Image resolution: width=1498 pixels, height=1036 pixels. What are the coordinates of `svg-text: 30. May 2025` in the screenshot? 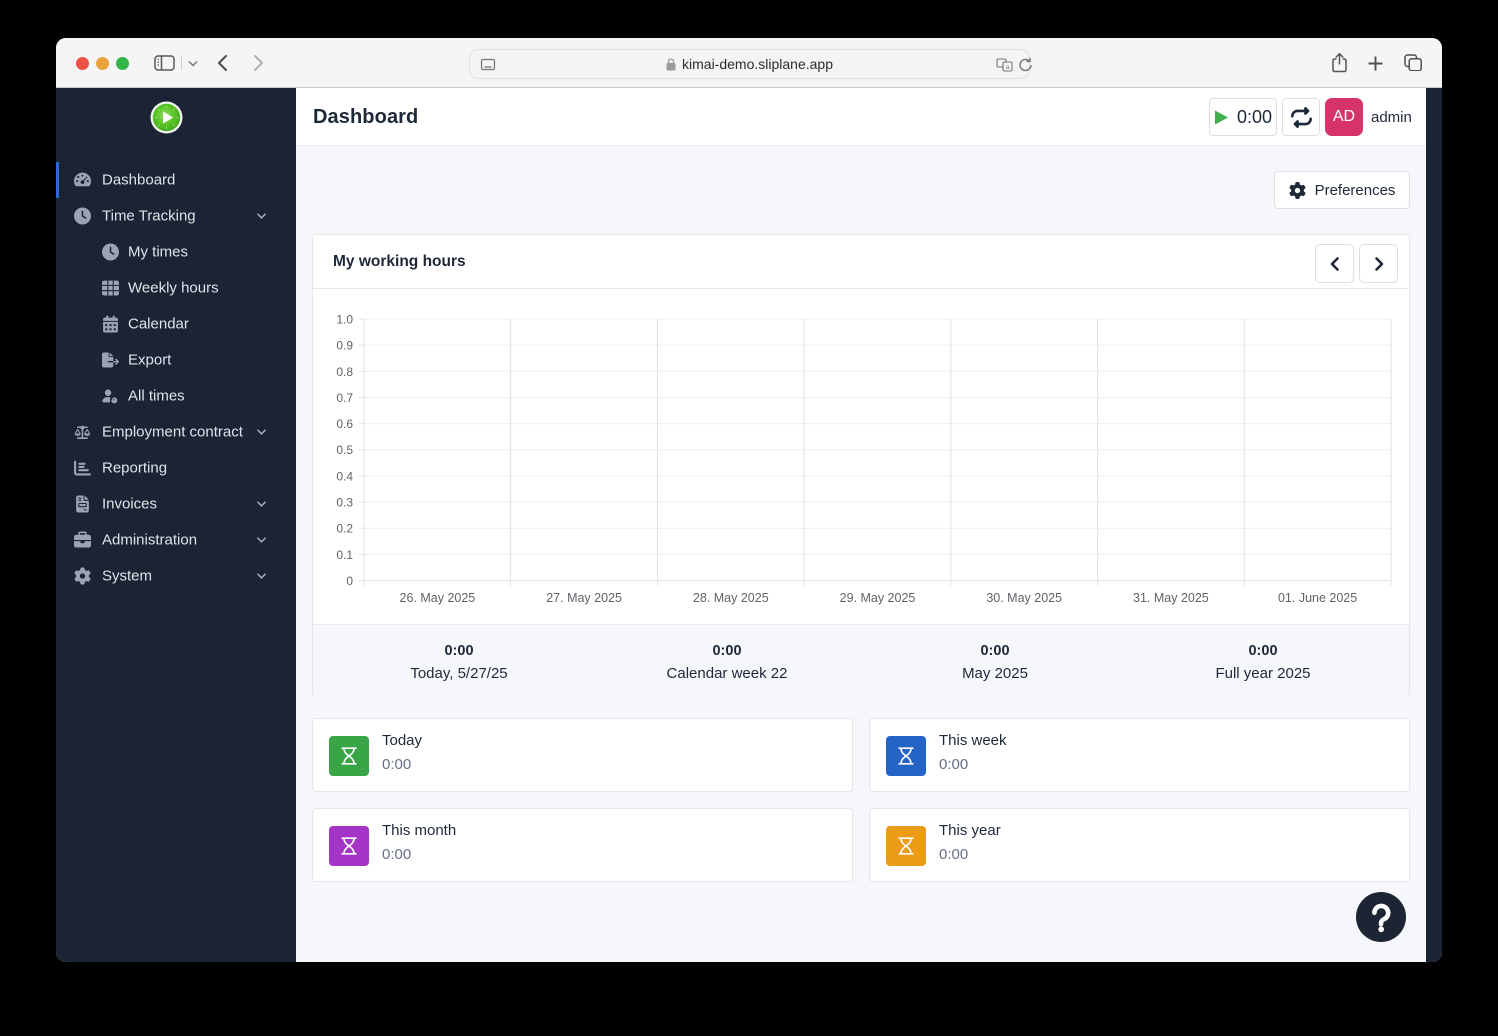 It's located at (1024, 598).